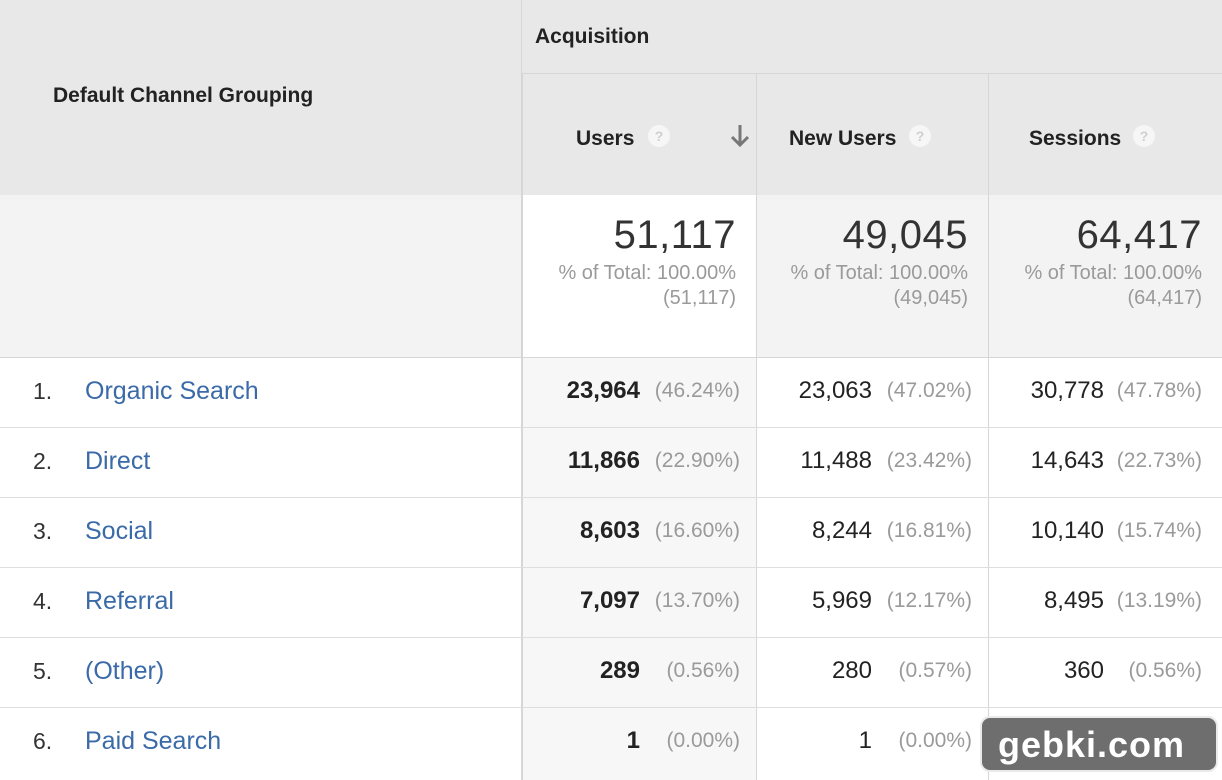  Describe the element at coordinates (697, 460) in the screenshot. I see `users-pct: (22.90%)` at that location.